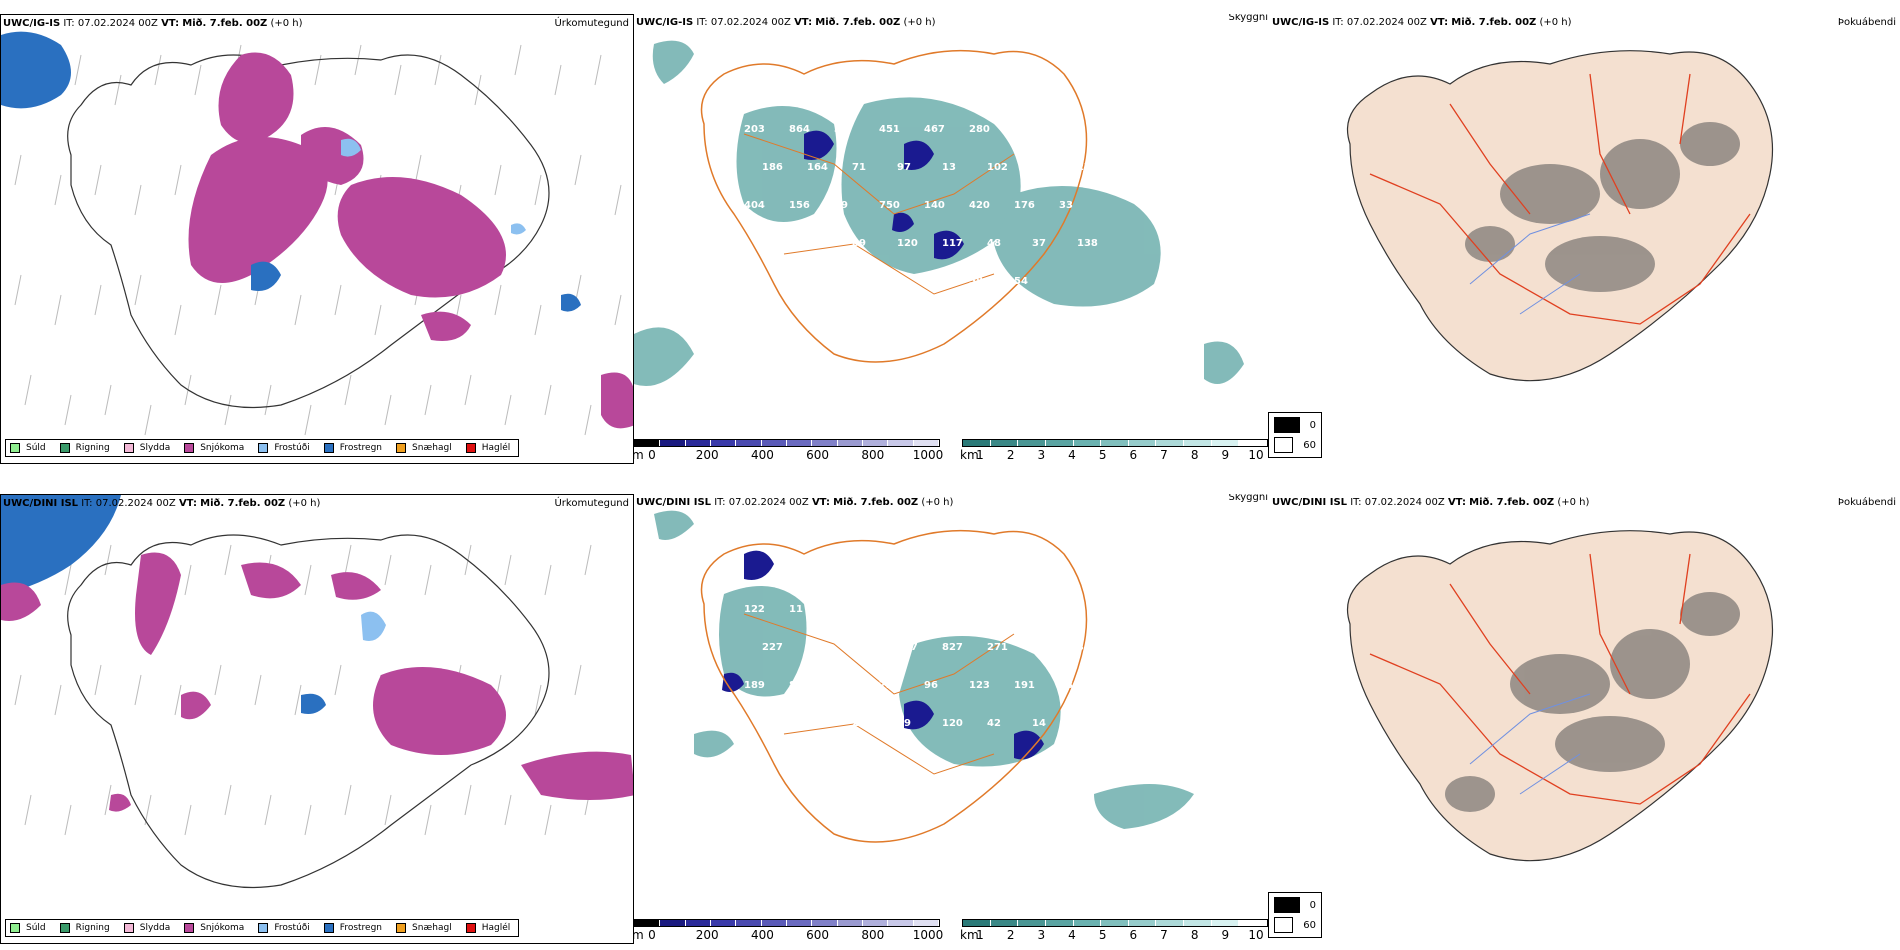 The image size is (1900, 950). I want to click on map-value-label: 203, so click(754, 129).